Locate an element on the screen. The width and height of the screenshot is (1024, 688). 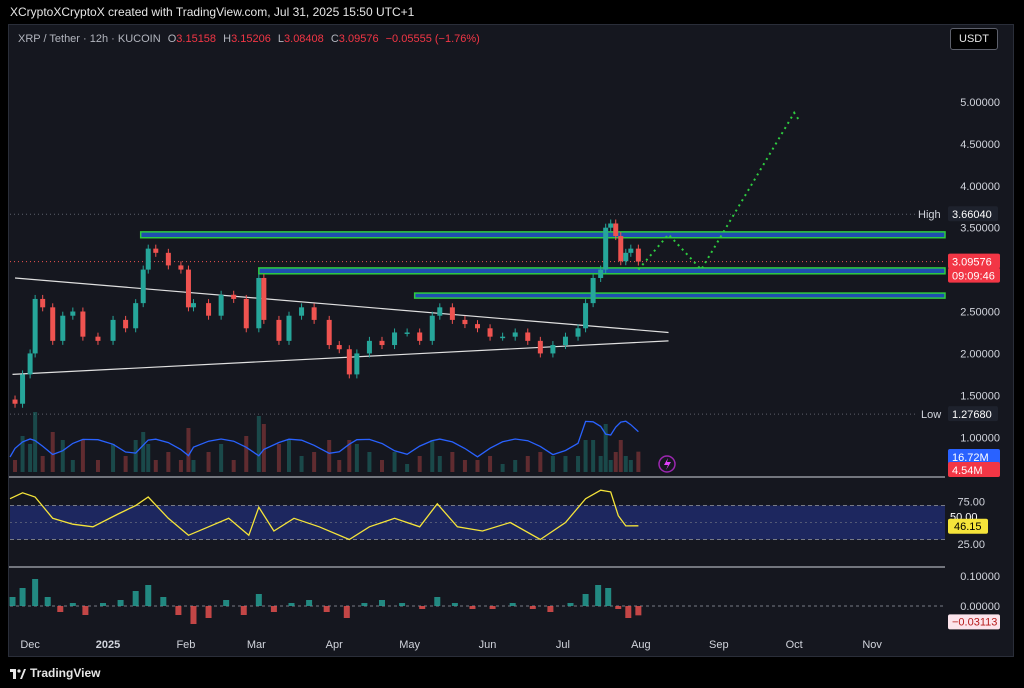
brand-footer: TradingView is located at coordinates (55, 673).